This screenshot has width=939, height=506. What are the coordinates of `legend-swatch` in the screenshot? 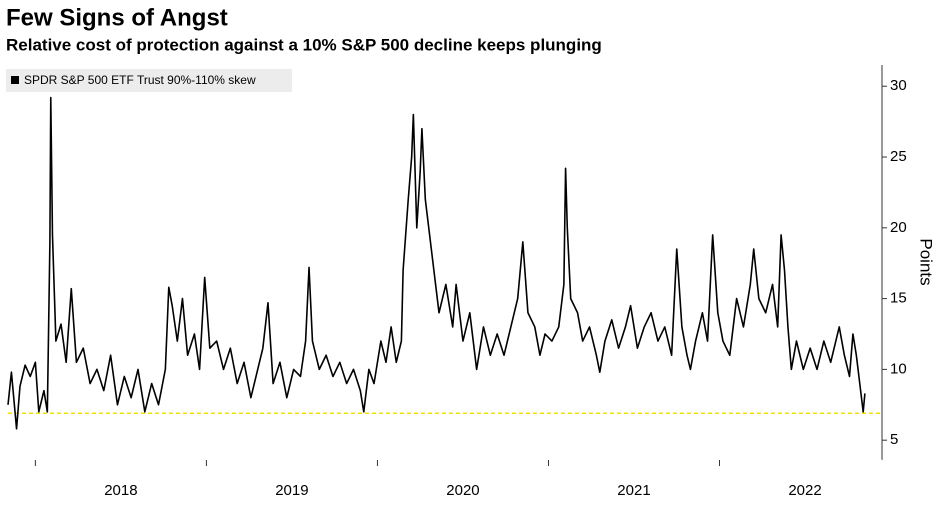 It's located at (15, 80).